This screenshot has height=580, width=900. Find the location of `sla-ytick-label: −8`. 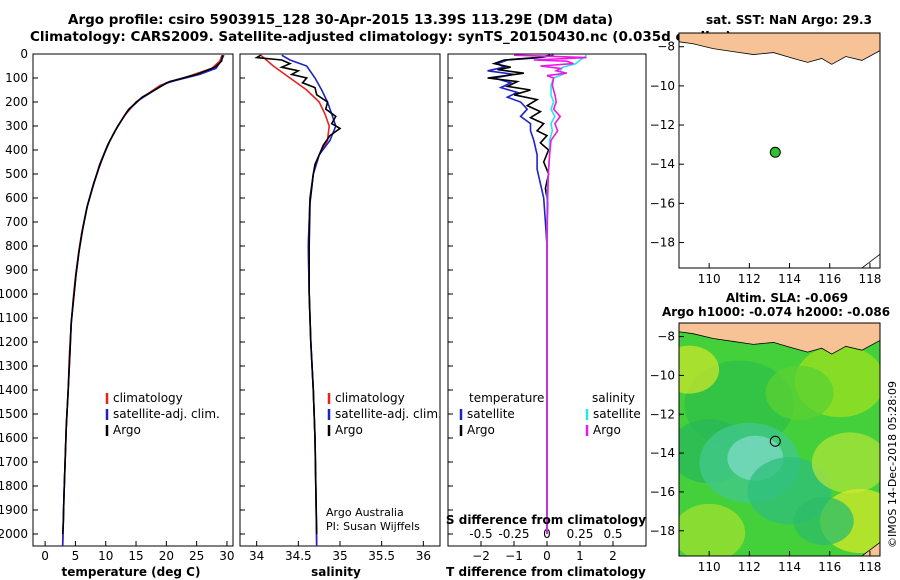

sla-ytick-label: −8 is located at coordinates (666, 337).